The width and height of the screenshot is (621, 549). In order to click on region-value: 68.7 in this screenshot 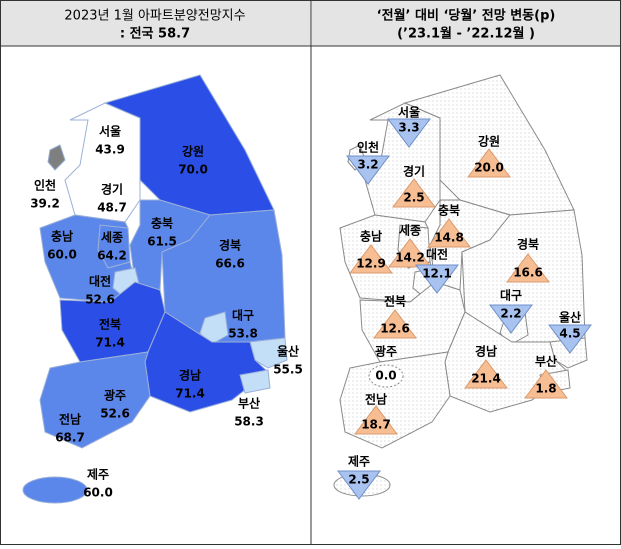, I will do `click(70, 438)`.